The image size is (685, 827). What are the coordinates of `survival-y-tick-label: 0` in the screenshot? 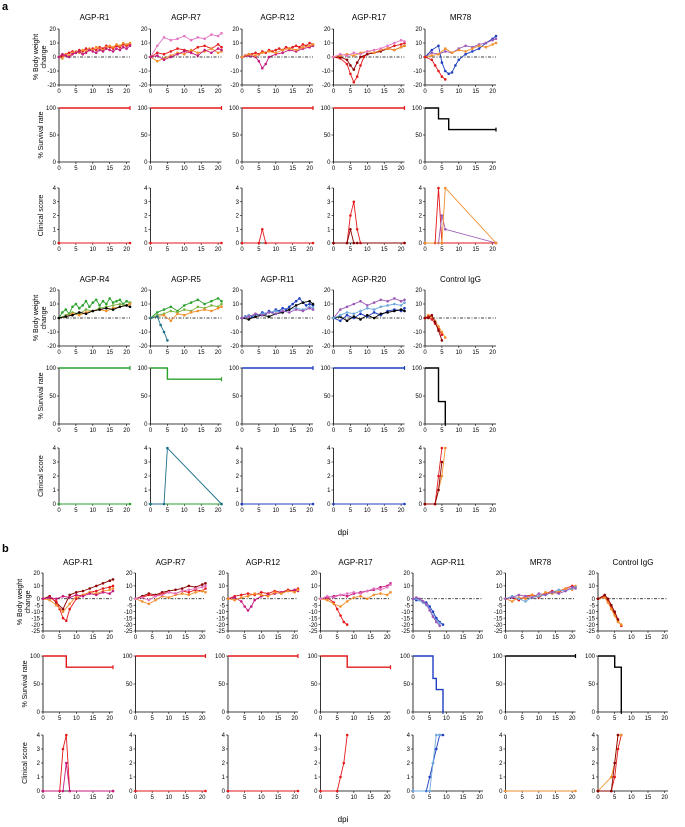 It's located at (238, 425).